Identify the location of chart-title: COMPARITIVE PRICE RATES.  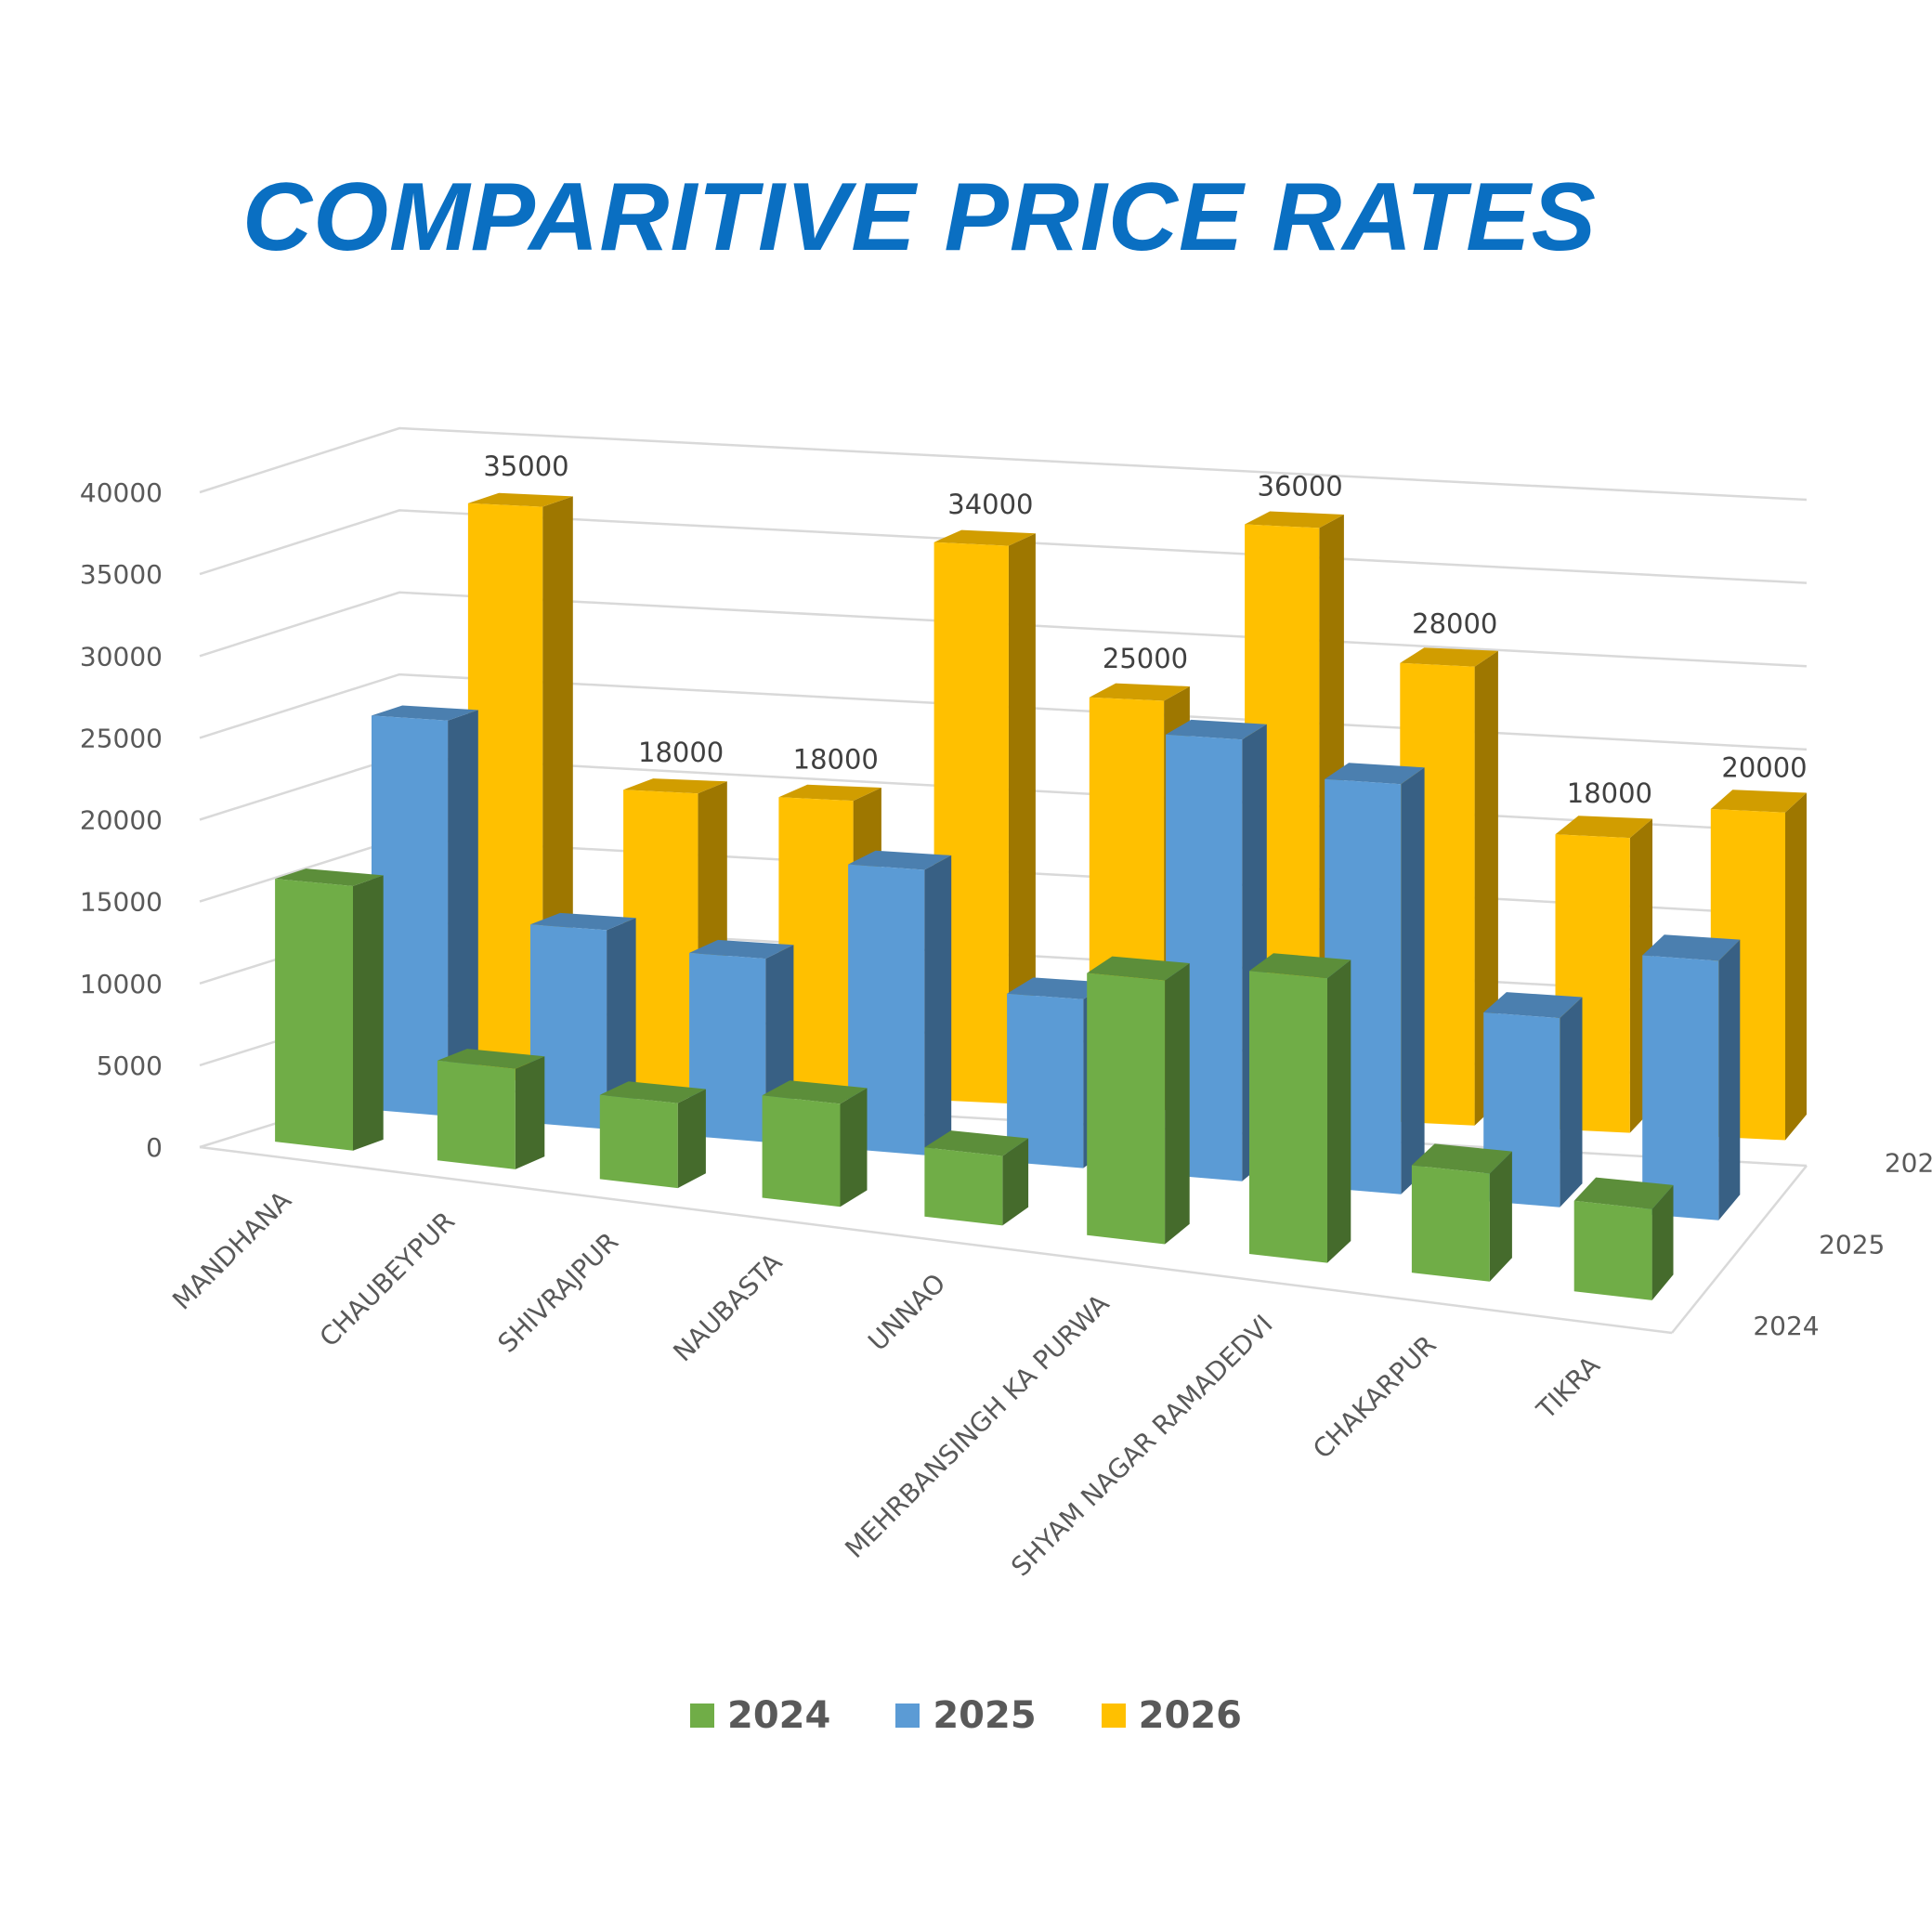
(919, 217).